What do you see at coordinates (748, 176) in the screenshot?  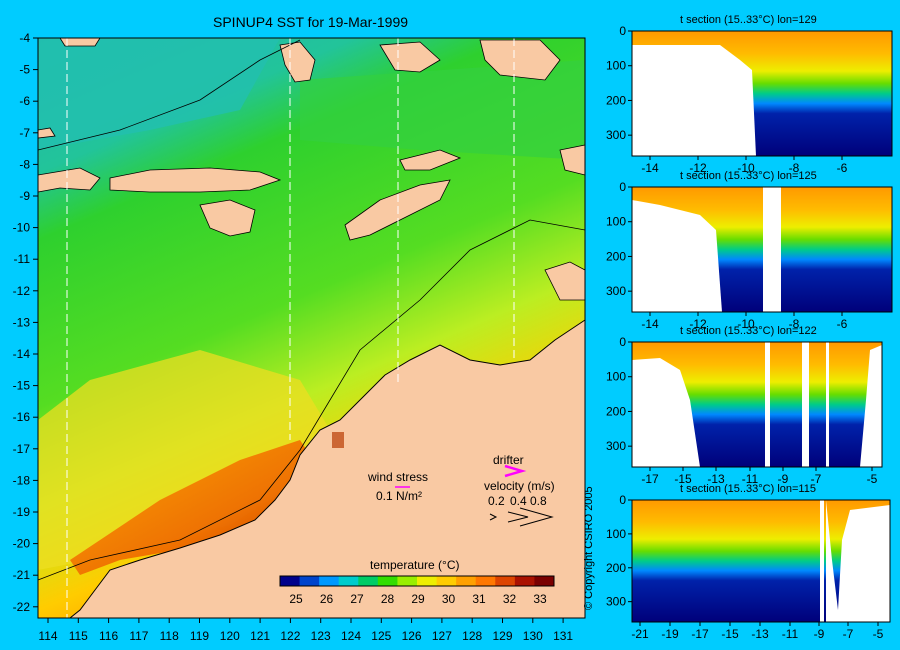 I see `section-2-title: t section (15..33°C) lon=125` at bounding box center [748, 176].